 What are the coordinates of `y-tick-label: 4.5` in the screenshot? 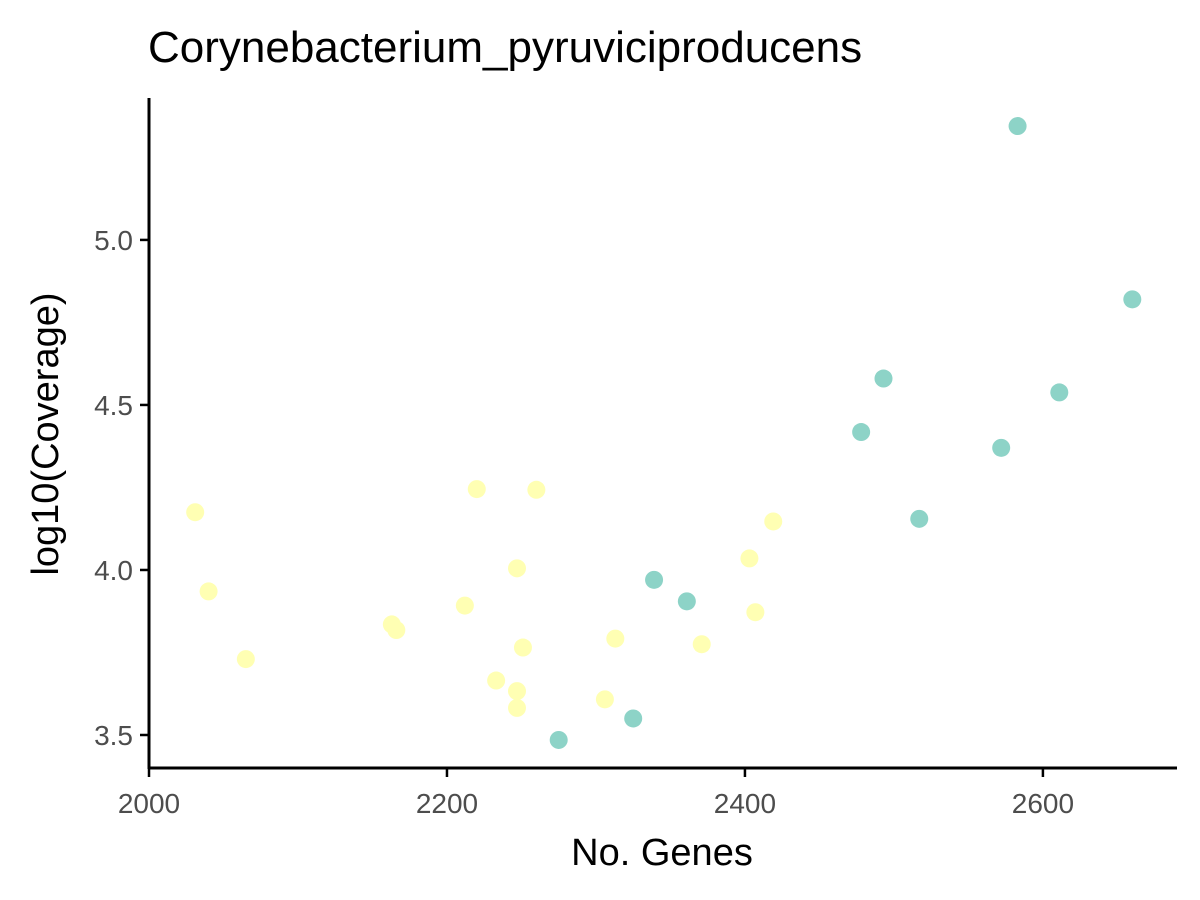 It's located at (113, 405).